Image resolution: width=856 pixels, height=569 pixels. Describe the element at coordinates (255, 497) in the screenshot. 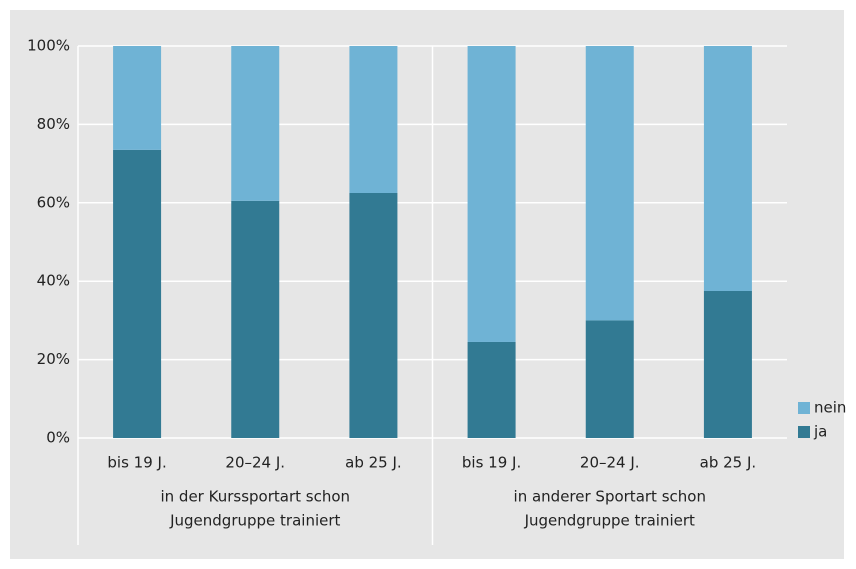

I see `group-label: in der Kurssportart schon` at that location.